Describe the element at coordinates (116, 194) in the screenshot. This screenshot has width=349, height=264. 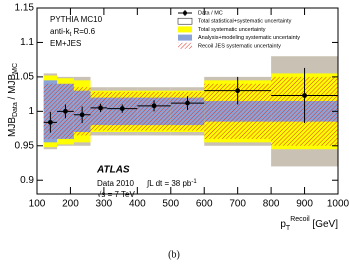
I see `annotation: √s = 7 TeV` at that location.